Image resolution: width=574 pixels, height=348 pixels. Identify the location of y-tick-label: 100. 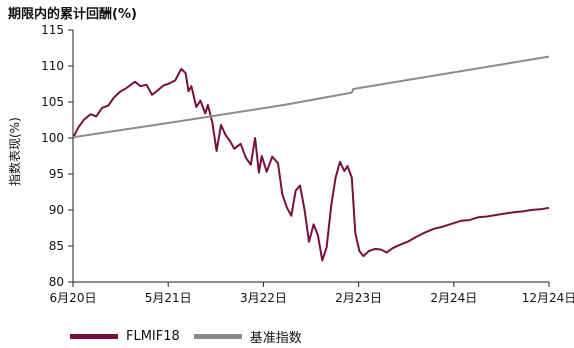
(52, 138).